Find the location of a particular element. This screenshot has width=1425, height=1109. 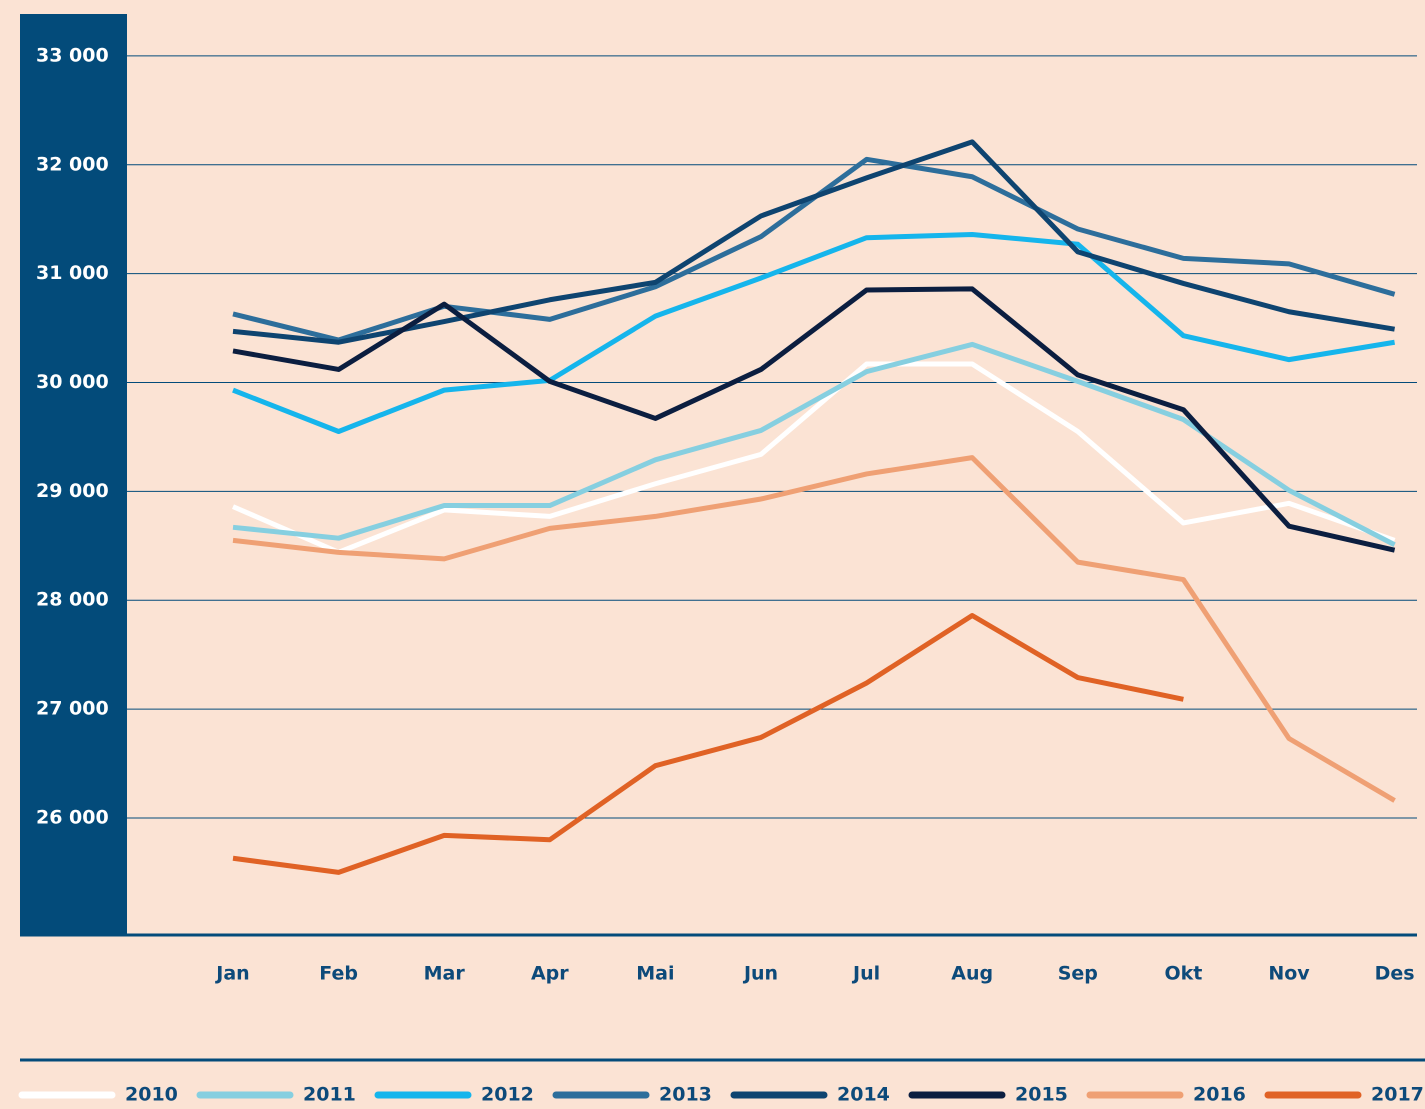

legend-label: 2017 is located at coordinates (1397, 1095).